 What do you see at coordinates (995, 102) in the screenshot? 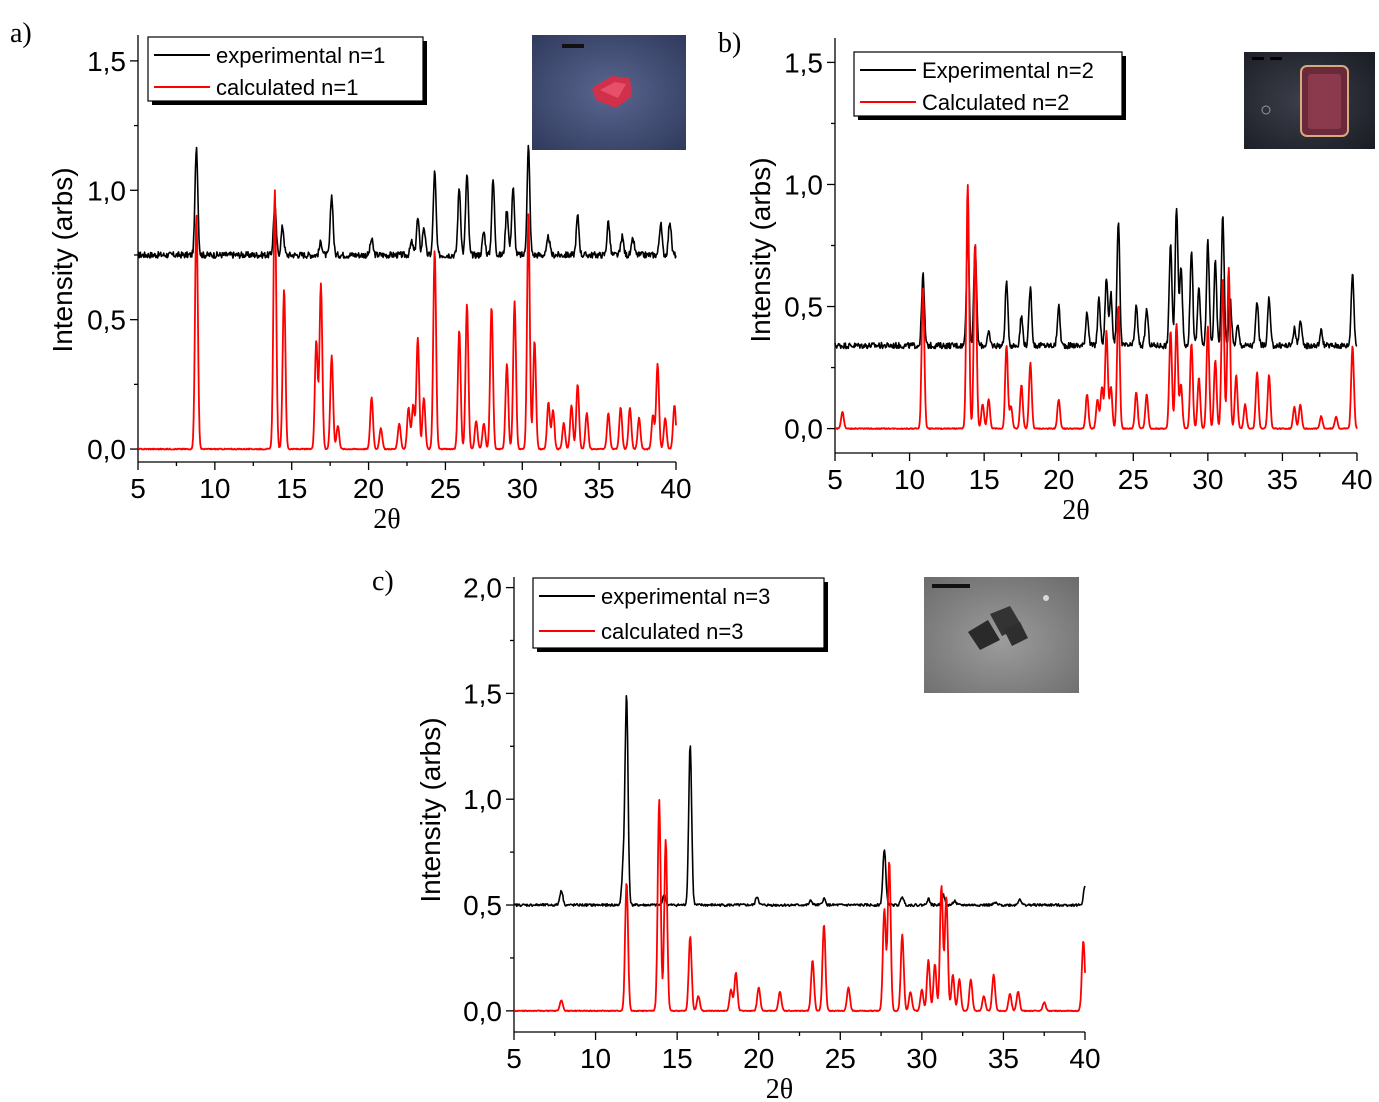
I see `legend-label: Calculated n=2` at bounding box center [995, 102].